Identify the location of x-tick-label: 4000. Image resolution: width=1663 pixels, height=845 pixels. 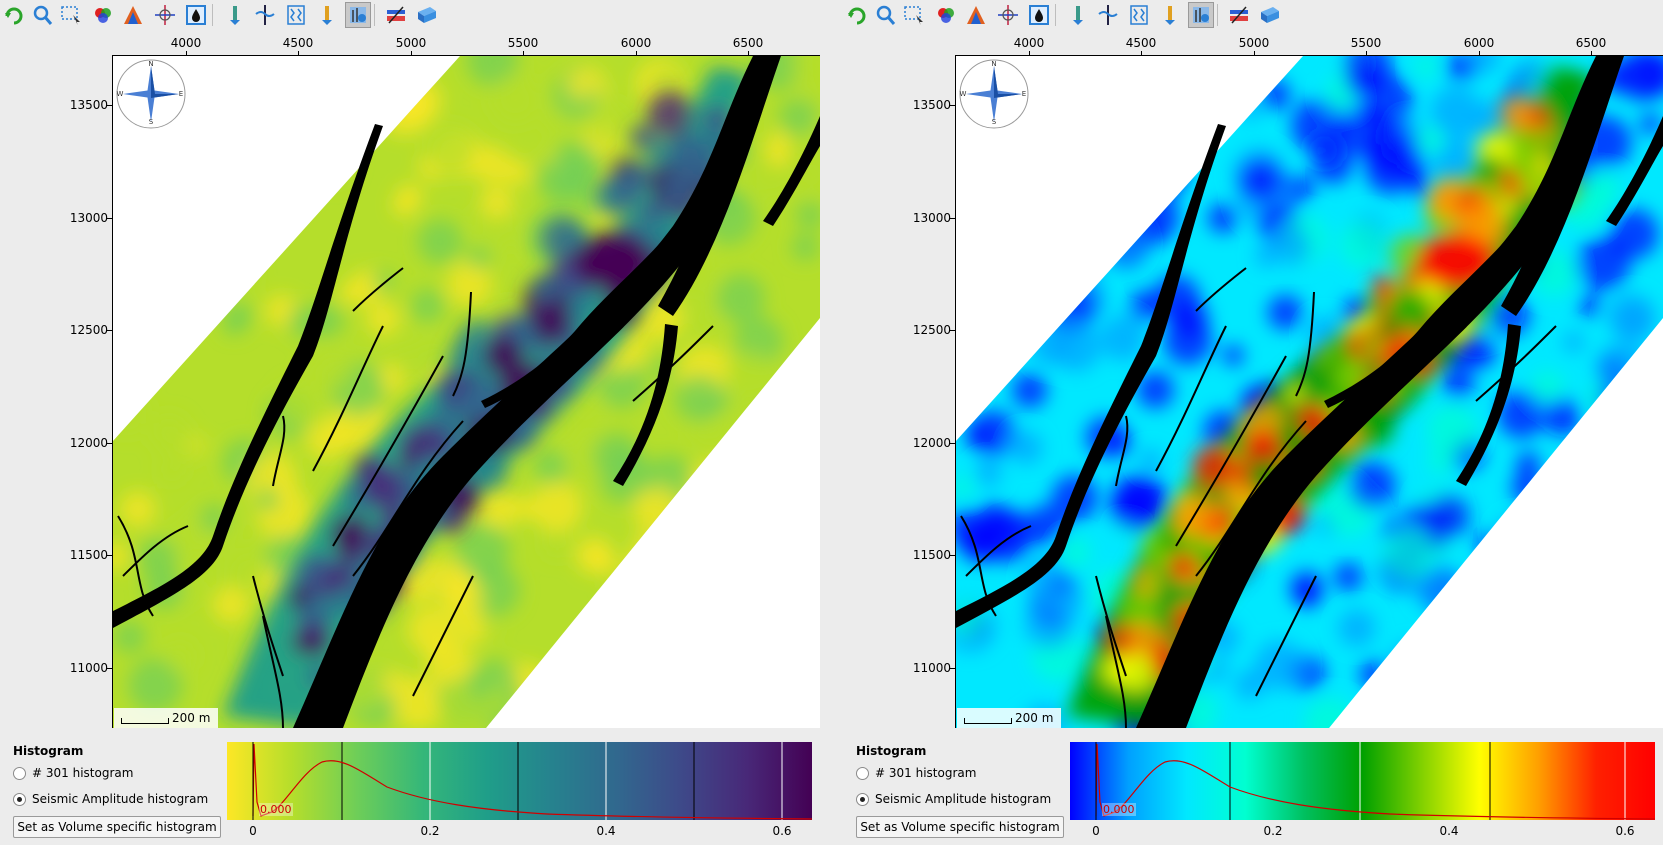
(1029, 43).